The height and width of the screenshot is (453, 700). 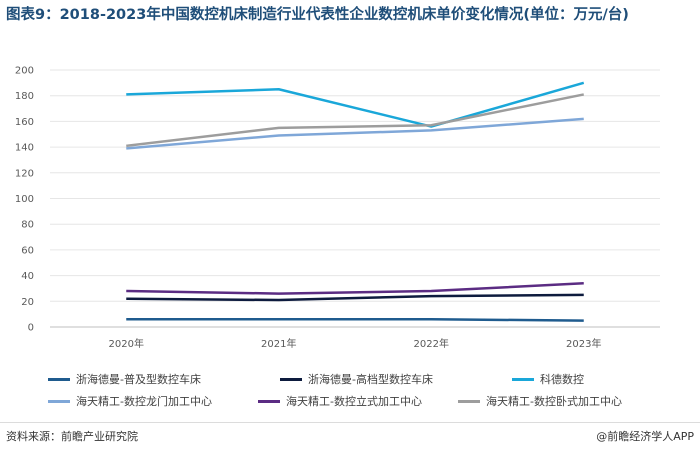 I want to click on x-tick-label-3: 2023年, so click(x=583, y=343).